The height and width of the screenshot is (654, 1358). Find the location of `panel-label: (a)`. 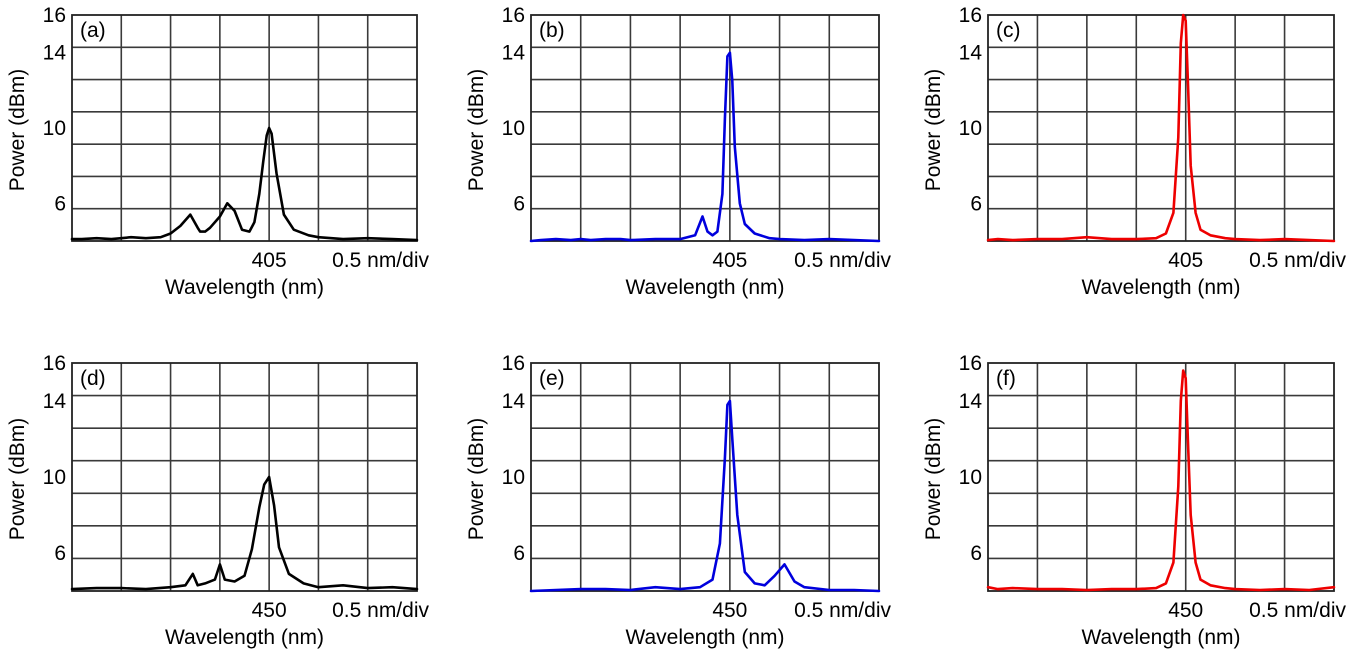

panel-label: (a) is located at coordinates (93, 30).